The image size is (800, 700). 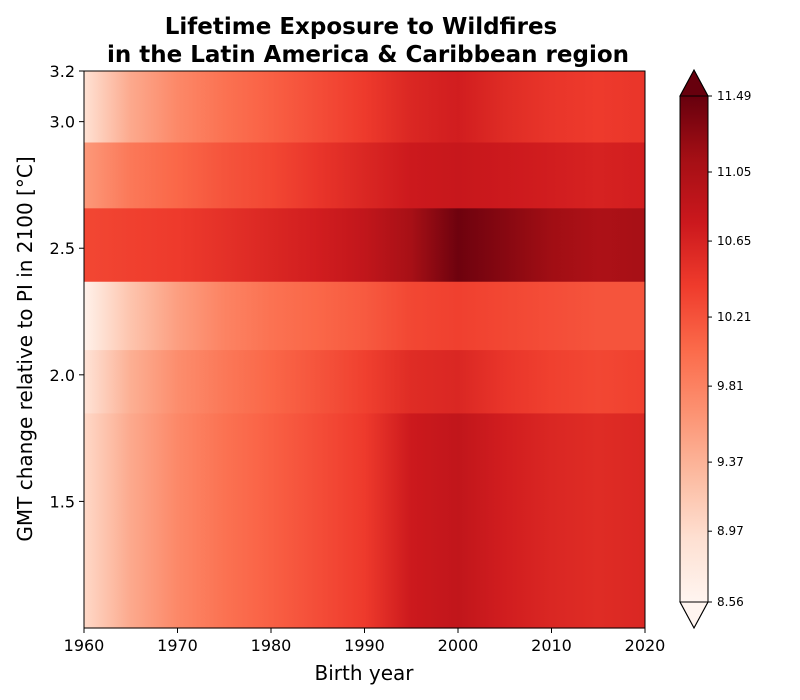 I want to click on x-axis: 1960 1970 1980 1990 2000 2010 2020, so click(x=365, y=641).